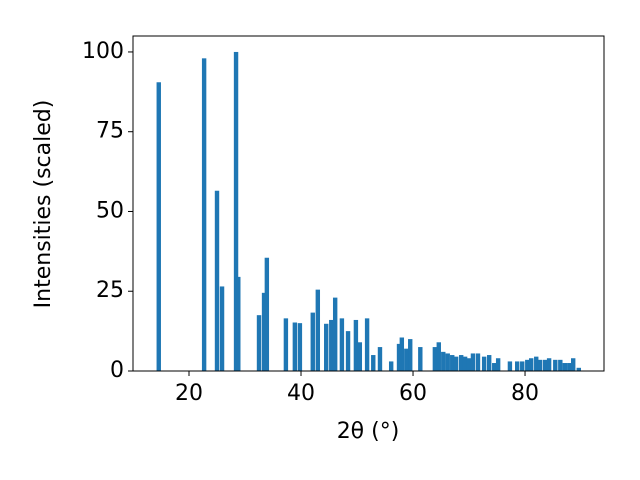 The width and height of the screenshot is (640, 480). I want to click on y-axis-label: Intensities (scaled), so click(43, 204).